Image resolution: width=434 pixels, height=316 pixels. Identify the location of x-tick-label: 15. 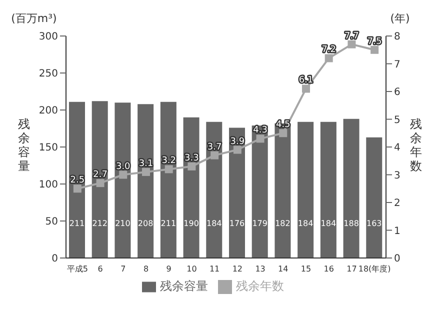
(306, 269).